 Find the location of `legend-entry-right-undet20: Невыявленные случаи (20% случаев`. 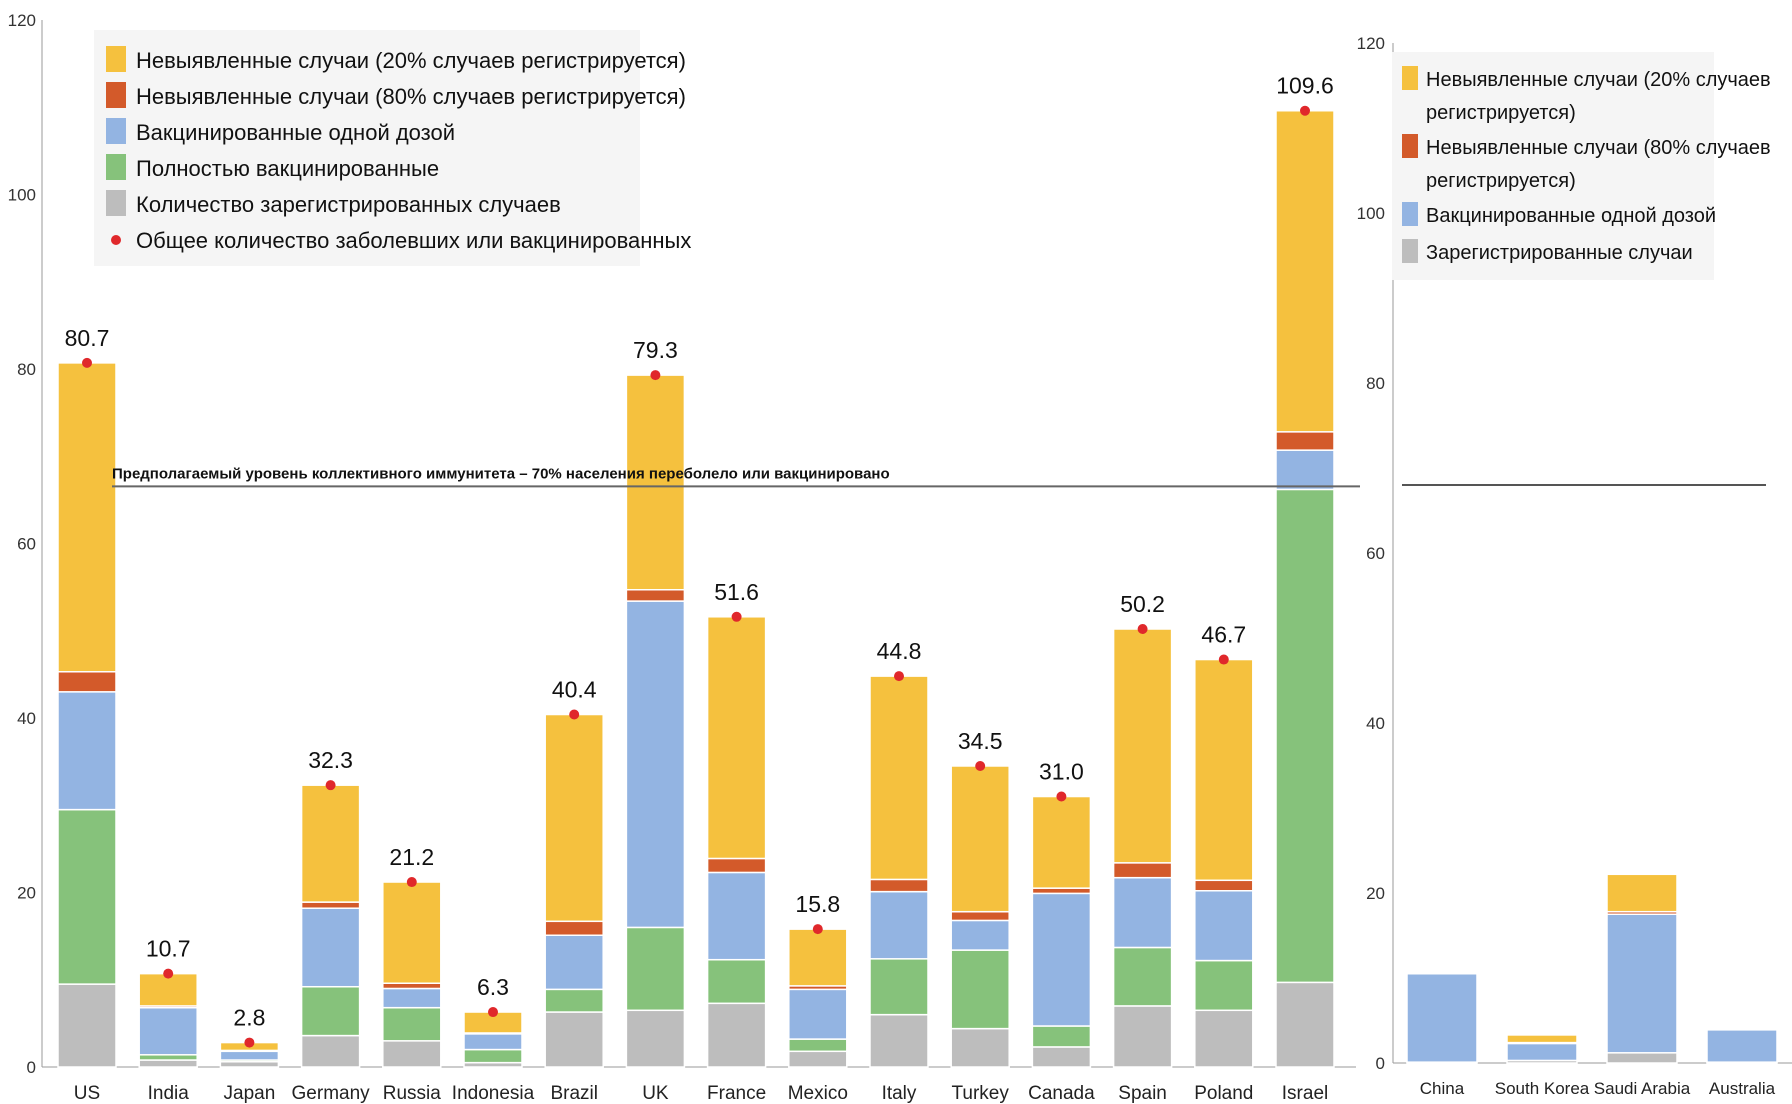

legend-entry-right-undet20: Невыявленные случаи (20% случаев is located at coordinates (1598, 80).